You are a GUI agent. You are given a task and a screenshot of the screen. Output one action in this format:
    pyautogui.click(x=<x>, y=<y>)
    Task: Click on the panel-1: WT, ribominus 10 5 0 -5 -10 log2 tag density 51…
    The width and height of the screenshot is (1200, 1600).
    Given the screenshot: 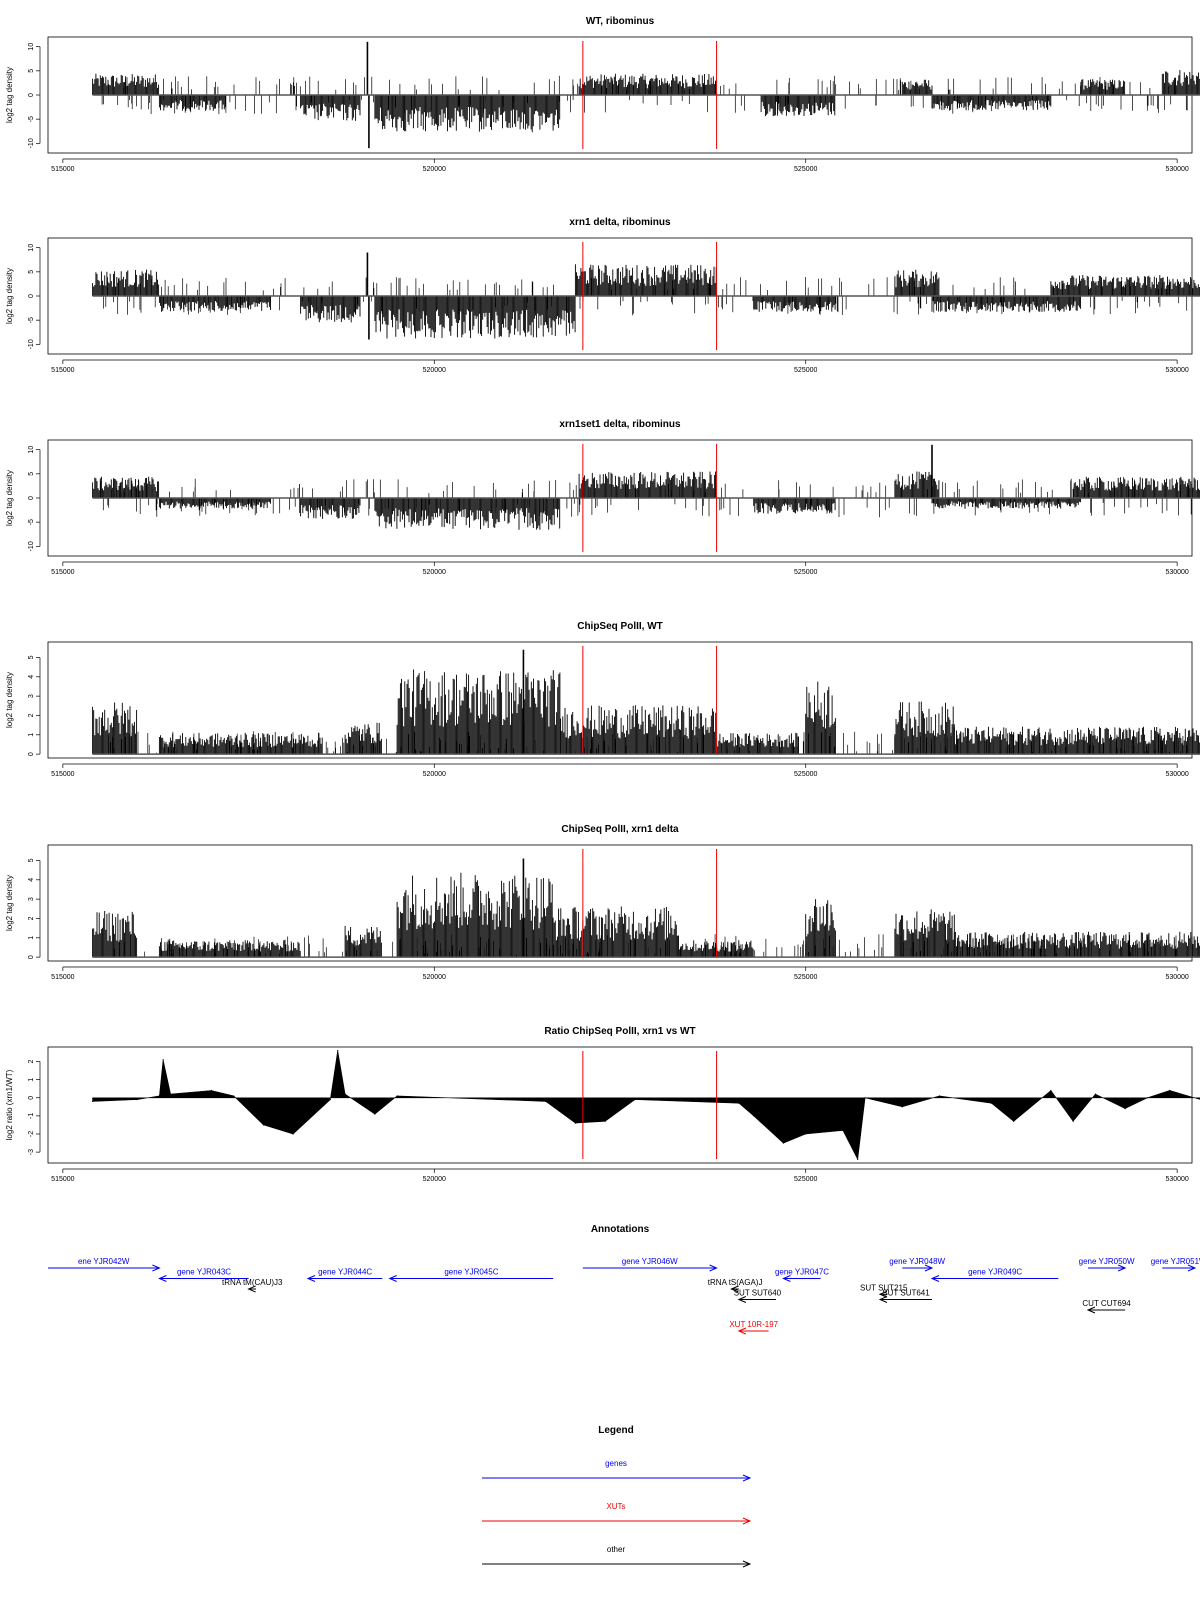 What is the action you would take?
    pyautogui.click(x=602, y=94)
    